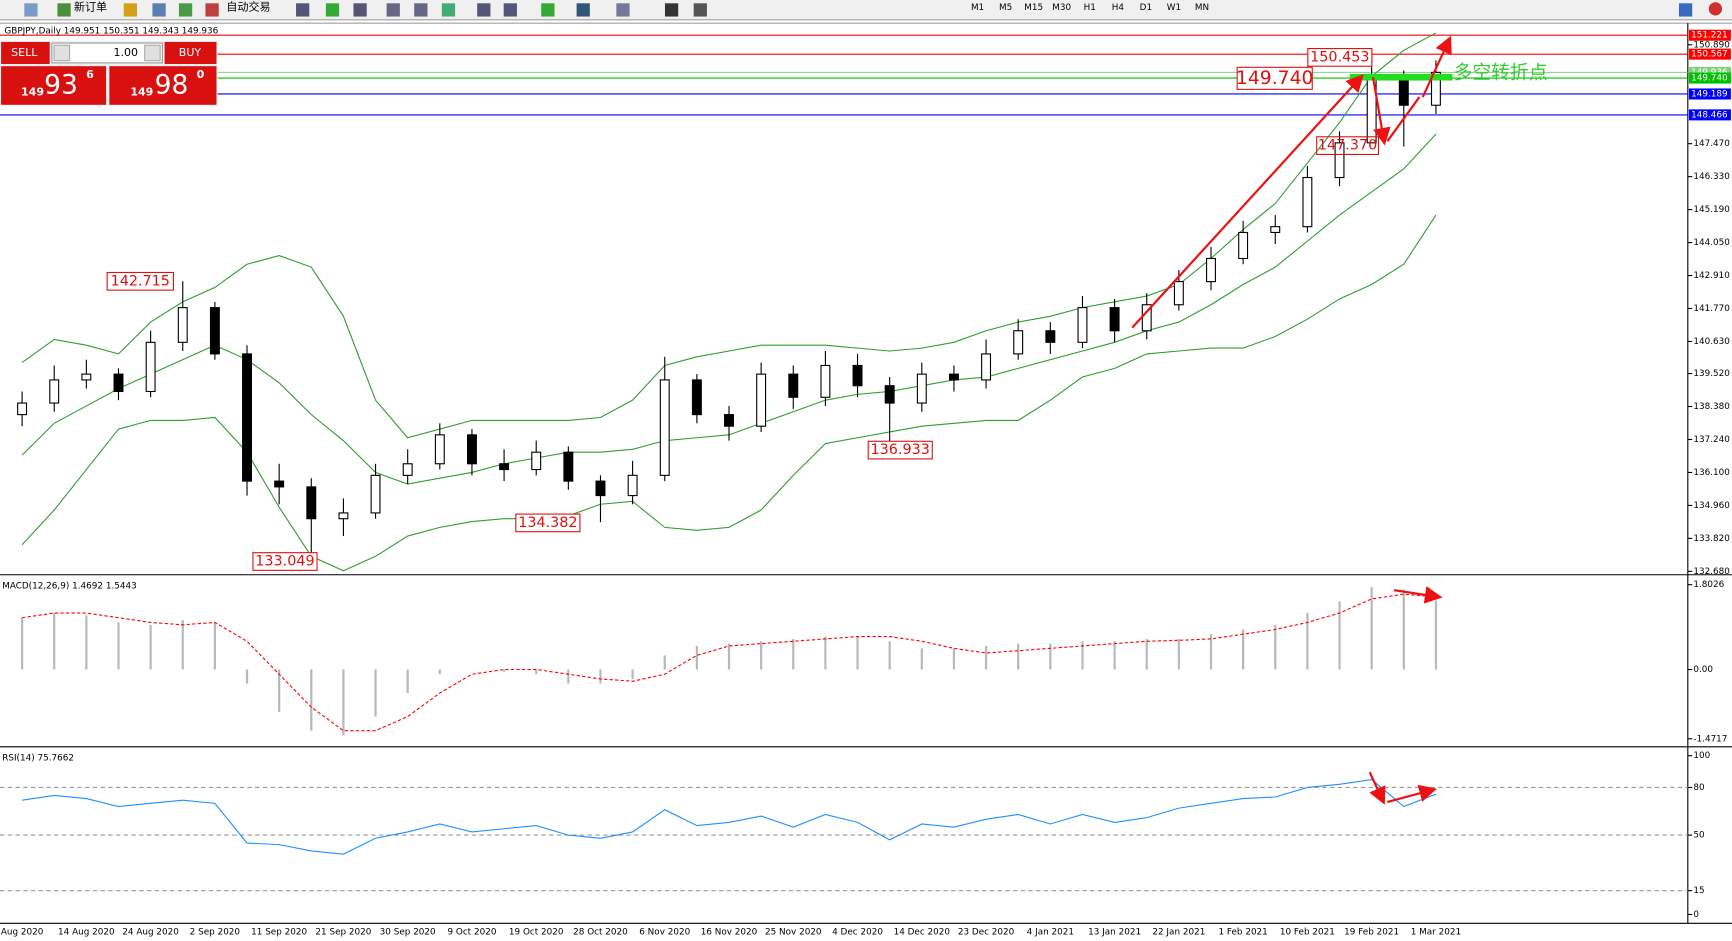  Describe the element at coordinates (729, 816) in the screenshot. I see `indicator-line` at that location.